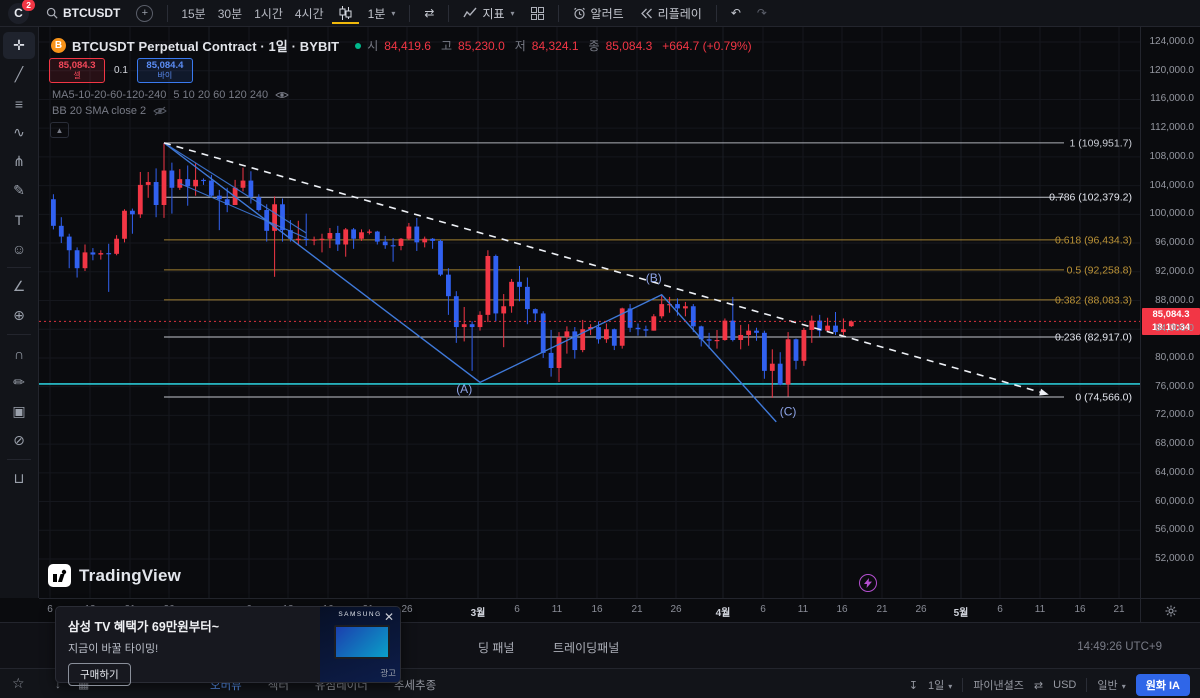  Describe the element at coordinates (58, 684) in the screenshot. I see `download-icon: ↓` at that location.